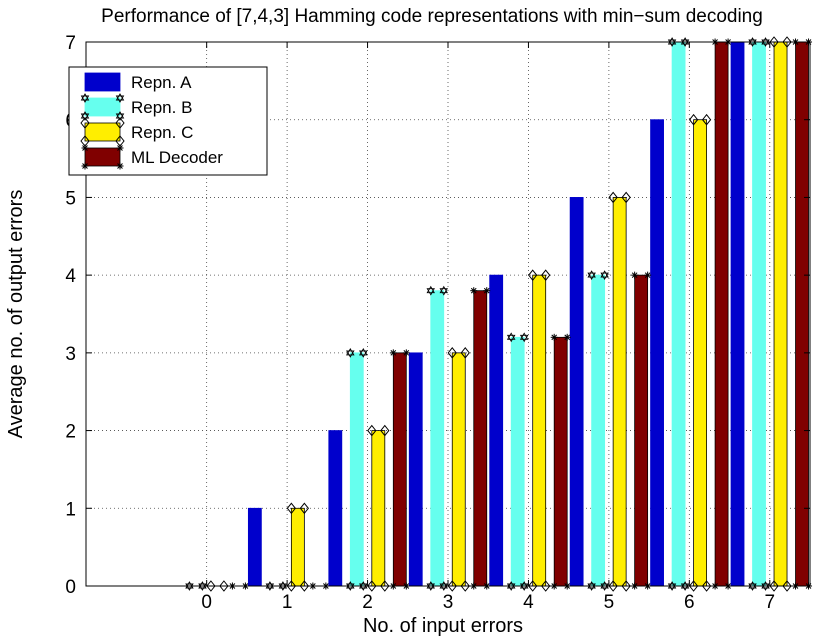  What do you see at coordinates (70, 432) in the screenshot?
I see `y-tick-label: 2` at bounding box center [70, 432].